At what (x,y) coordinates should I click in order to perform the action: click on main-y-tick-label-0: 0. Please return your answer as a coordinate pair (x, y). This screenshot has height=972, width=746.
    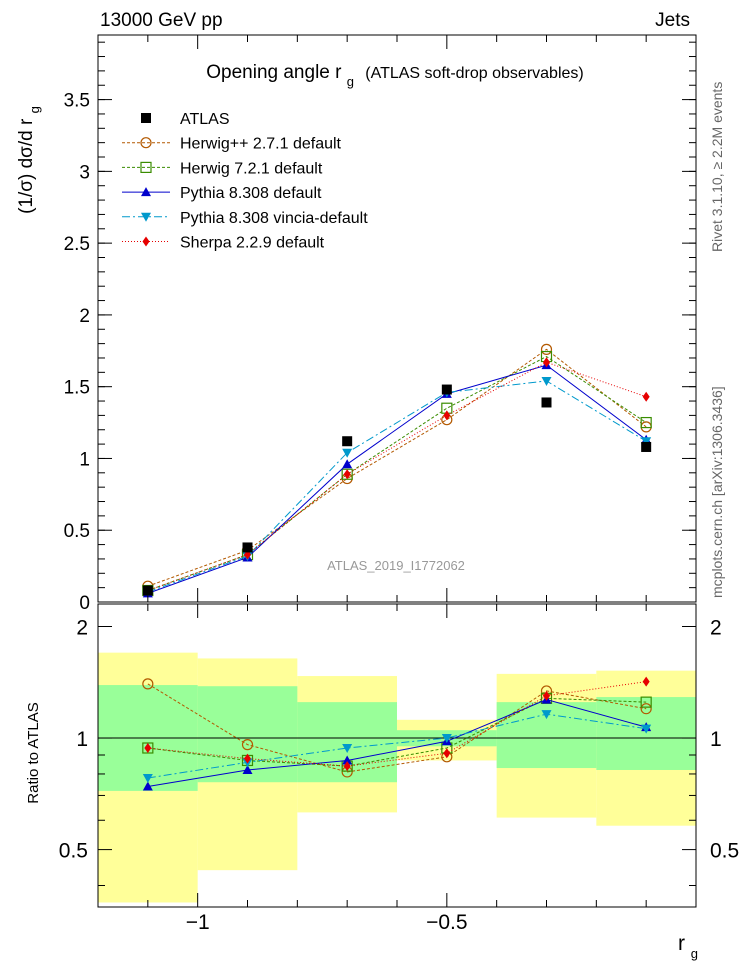
    Looking at the image, I should click on (84, 603).